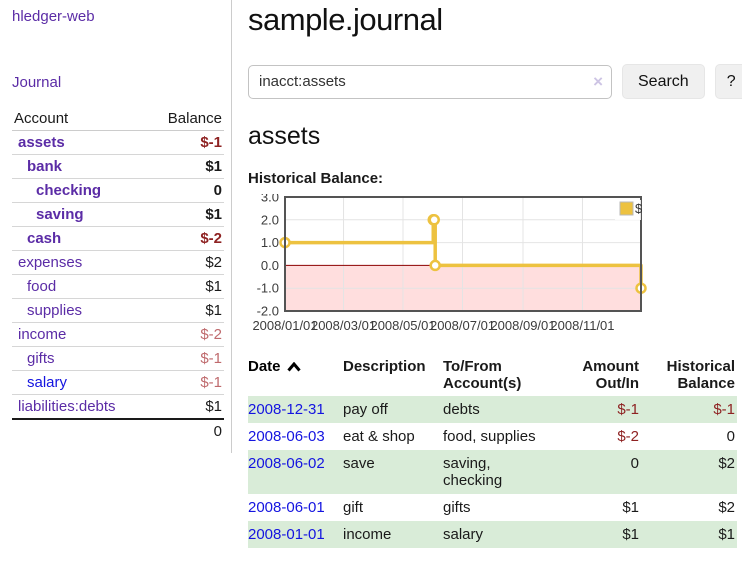  What do you see at coordinates (118, 214) in the screenshot?
I see `account-row: saving $1` at bounding box center [118, 214].